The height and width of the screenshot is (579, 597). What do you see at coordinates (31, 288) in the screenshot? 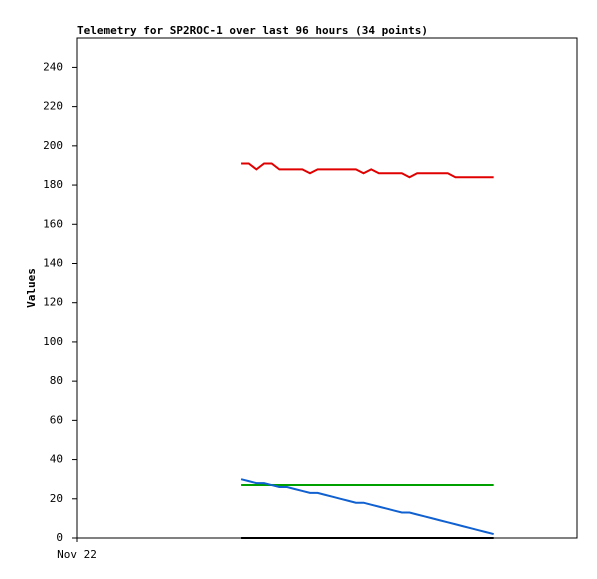
I see `y-axis-label: Values` at bounding box center [31, 288].